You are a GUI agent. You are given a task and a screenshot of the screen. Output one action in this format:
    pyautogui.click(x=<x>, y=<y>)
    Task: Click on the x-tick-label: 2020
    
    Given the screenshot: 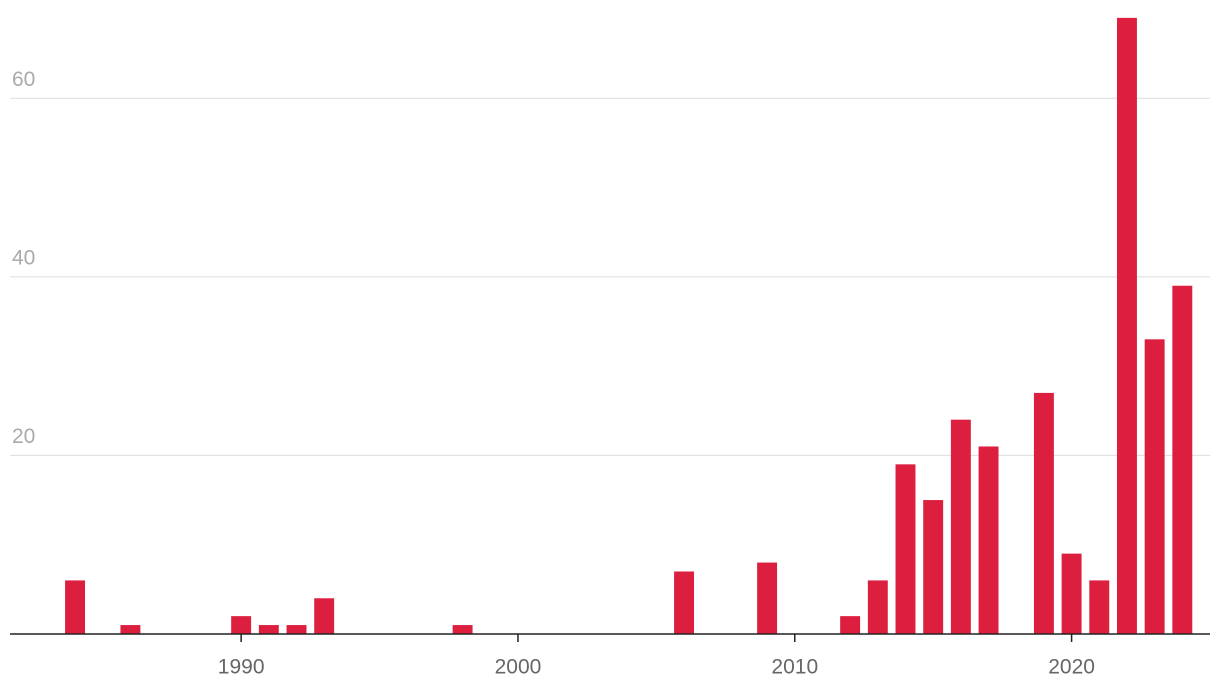 What is the action you would take?
    pyautogui.click(x=1071, y=667)
    